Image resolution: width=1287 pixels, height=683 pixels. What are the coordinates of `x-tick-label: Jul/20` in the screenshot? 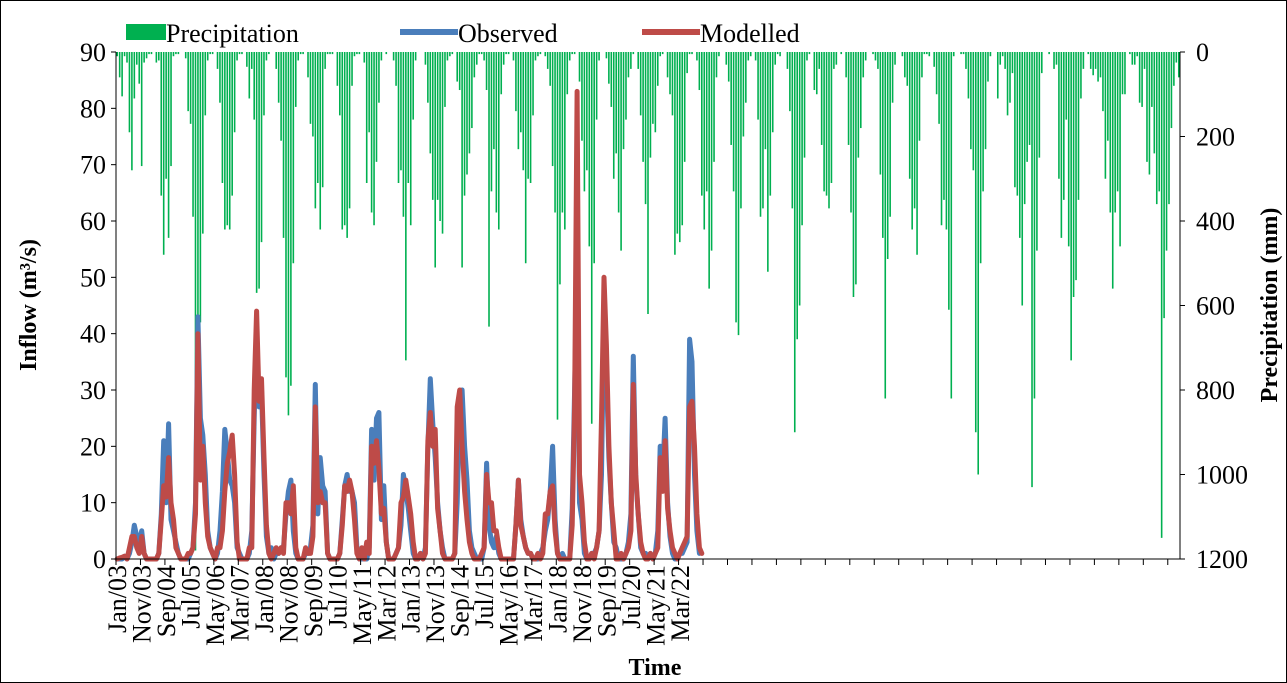 It's located at (631, 597).